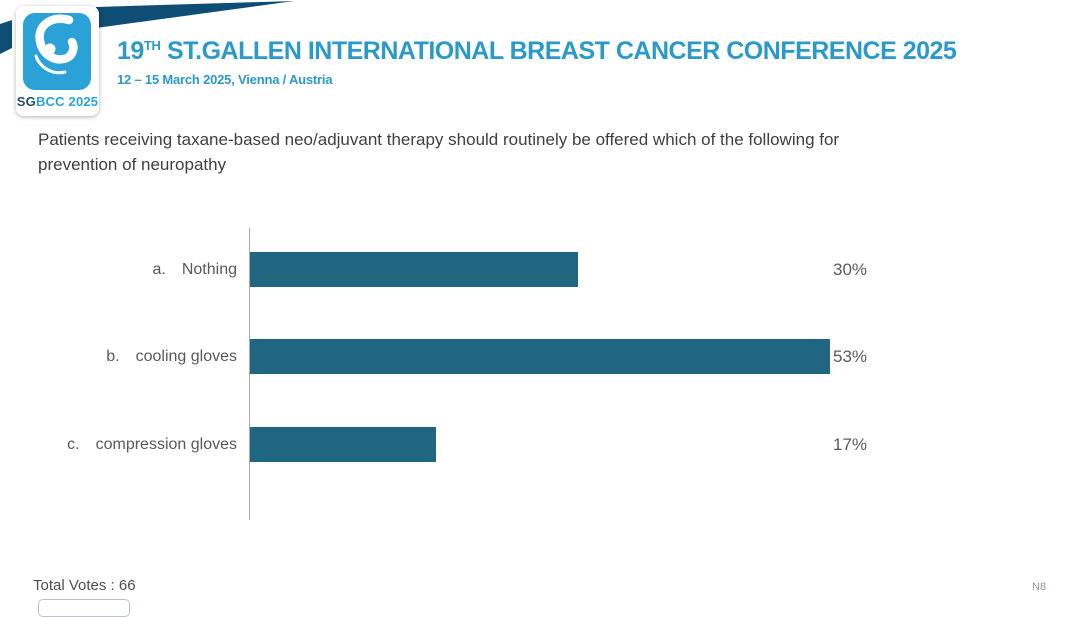 The image size is (1080, 617). Describe the element at coordinates (249, 374) in the screenshot. I see `chart-axis-line` at that location.